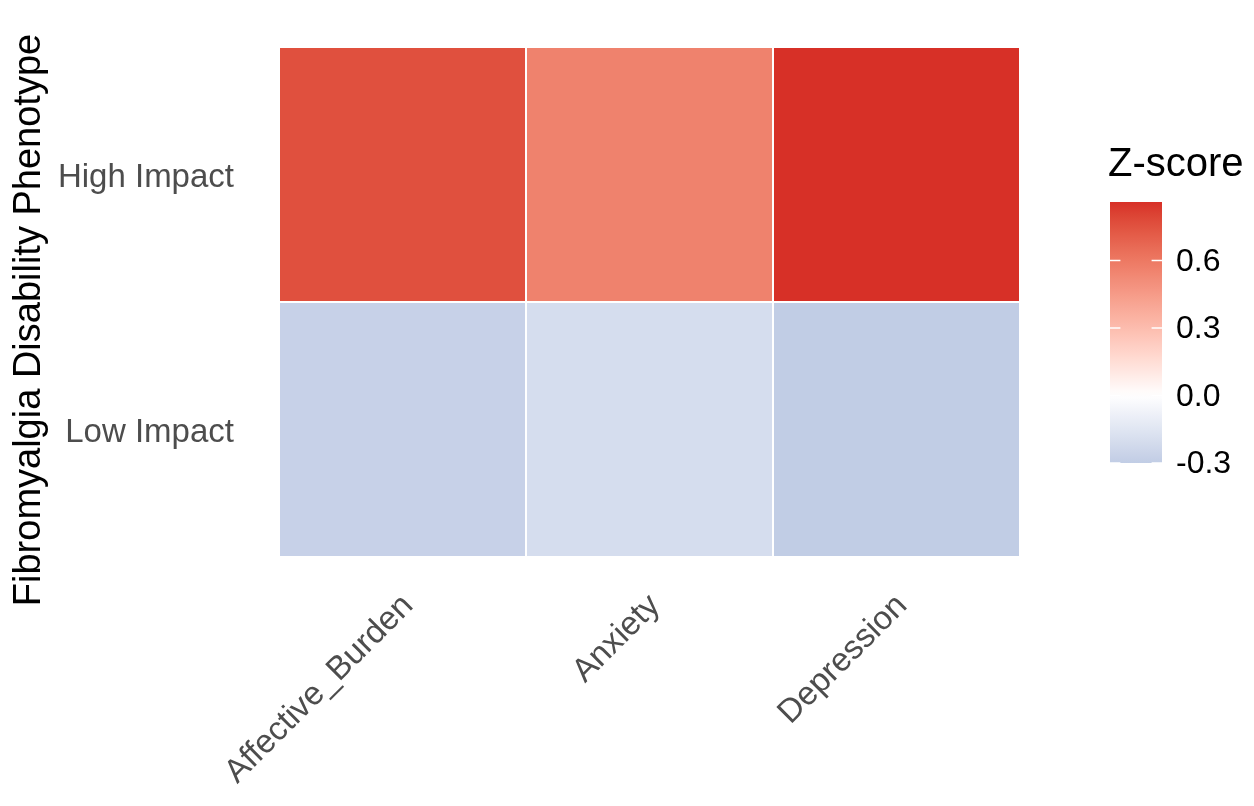  I want to click on y-axis-title: Fibromyalgia Disability Phenotype, so click(27, 320).